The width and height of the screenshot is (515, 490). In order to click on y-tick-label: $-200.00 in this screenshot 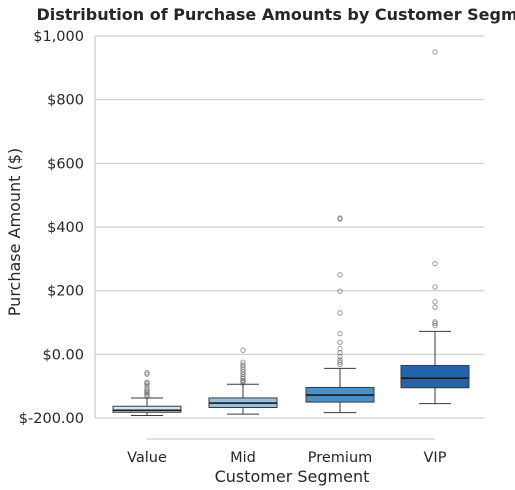, I will do `click(51, 419)`.